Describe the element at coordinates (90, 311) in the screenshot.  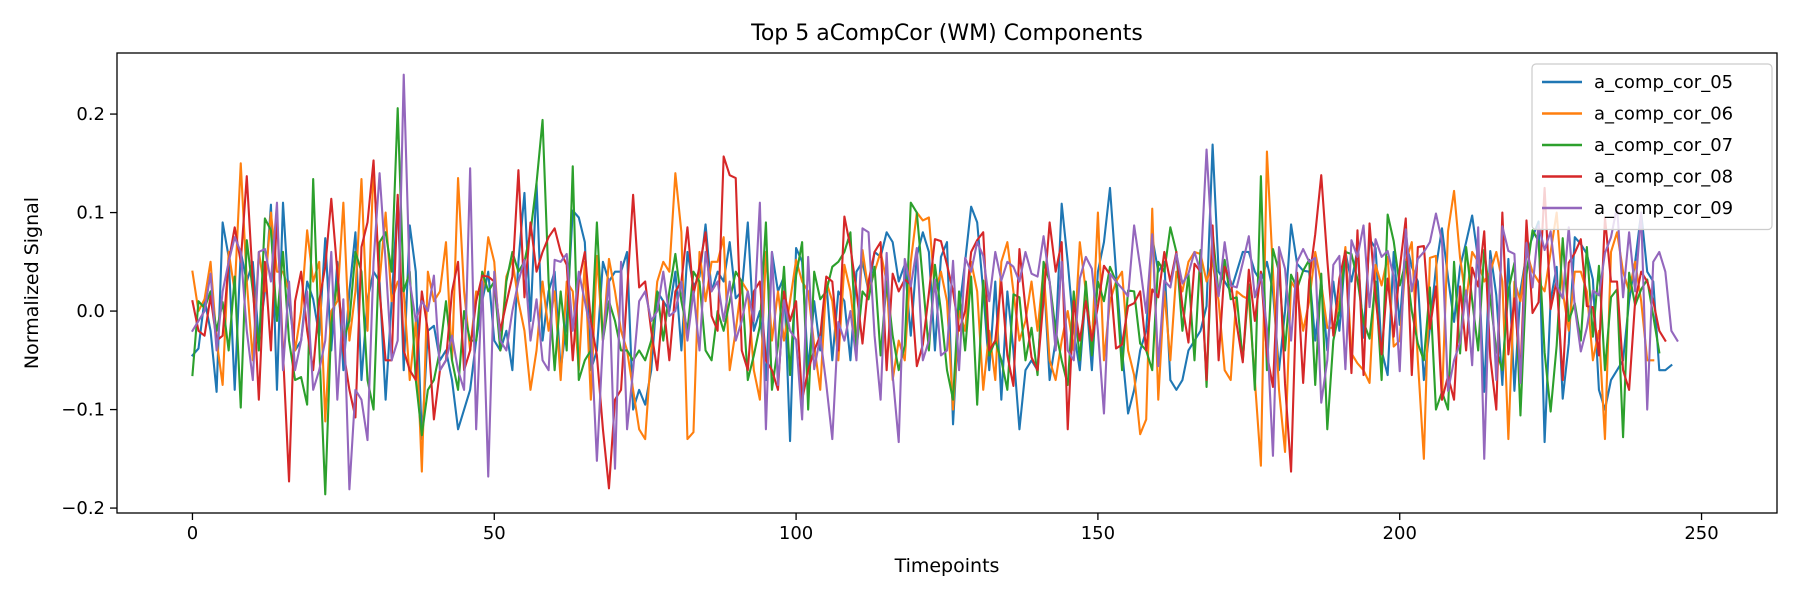
I see `y-tick-label: 0.0` at that location.